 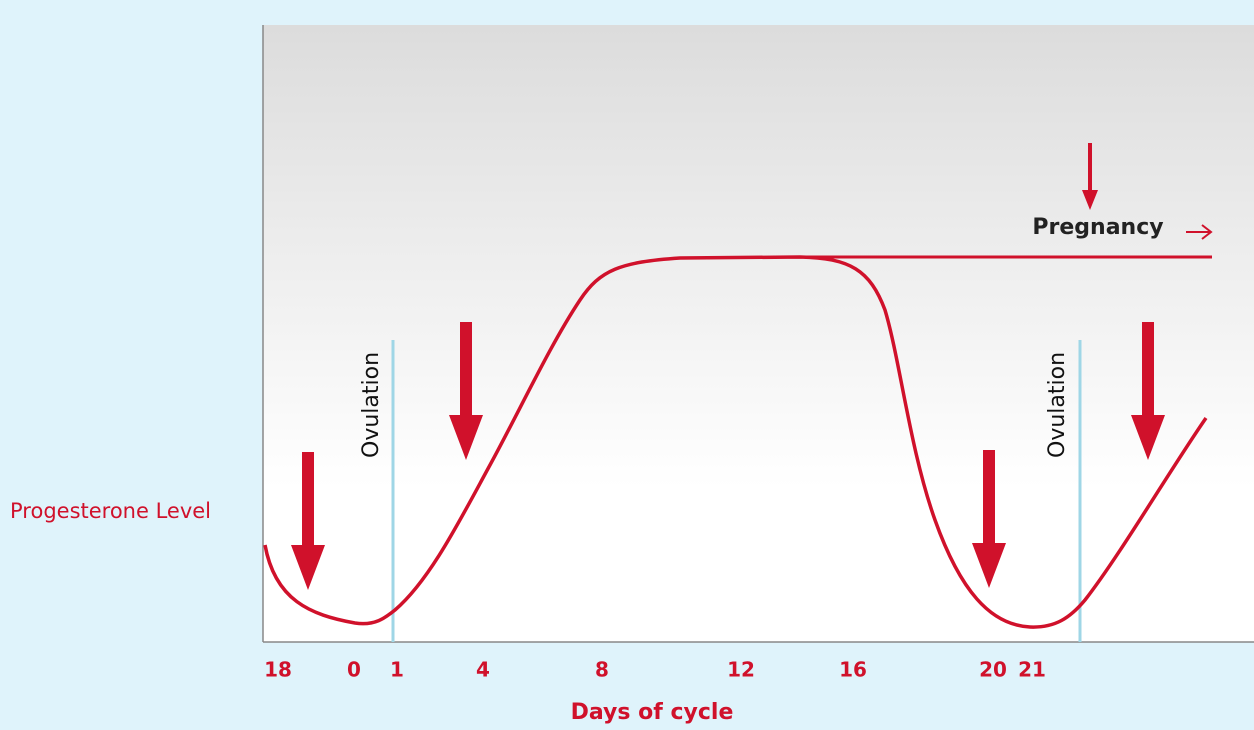 I want to click on x-tick-label: 0, so click(x=354, y=670).